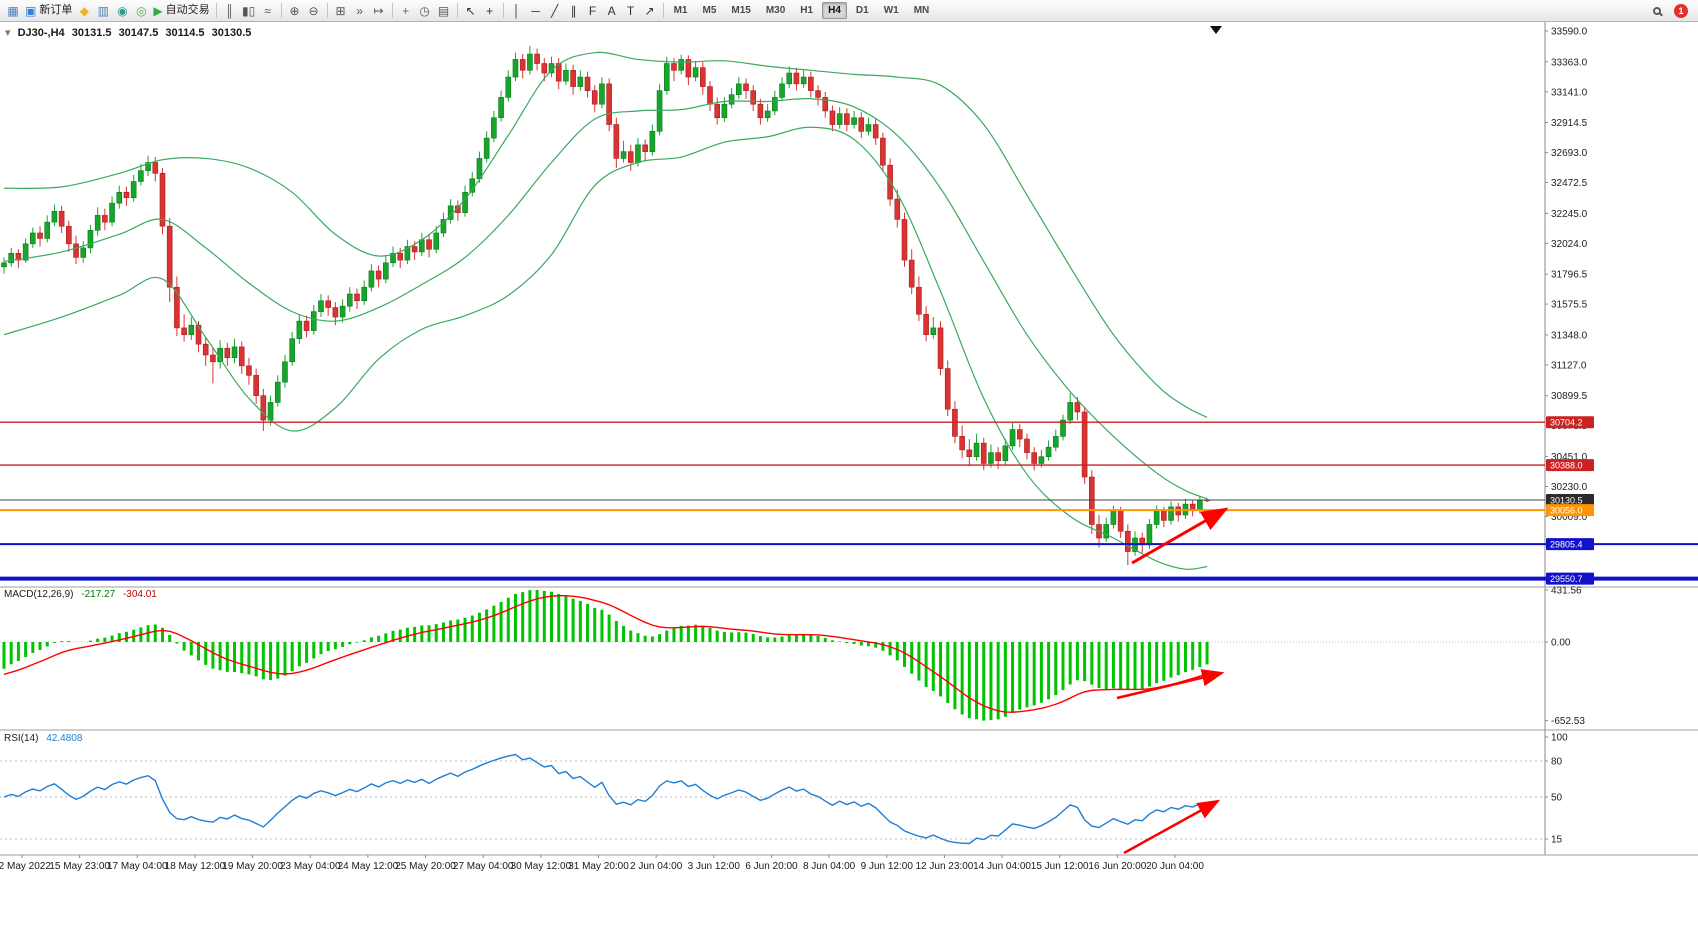 Image resolution: width=1698 pixels, height=944 pixels. I want to click on data-window-icon: ◉, so click(122, 11).